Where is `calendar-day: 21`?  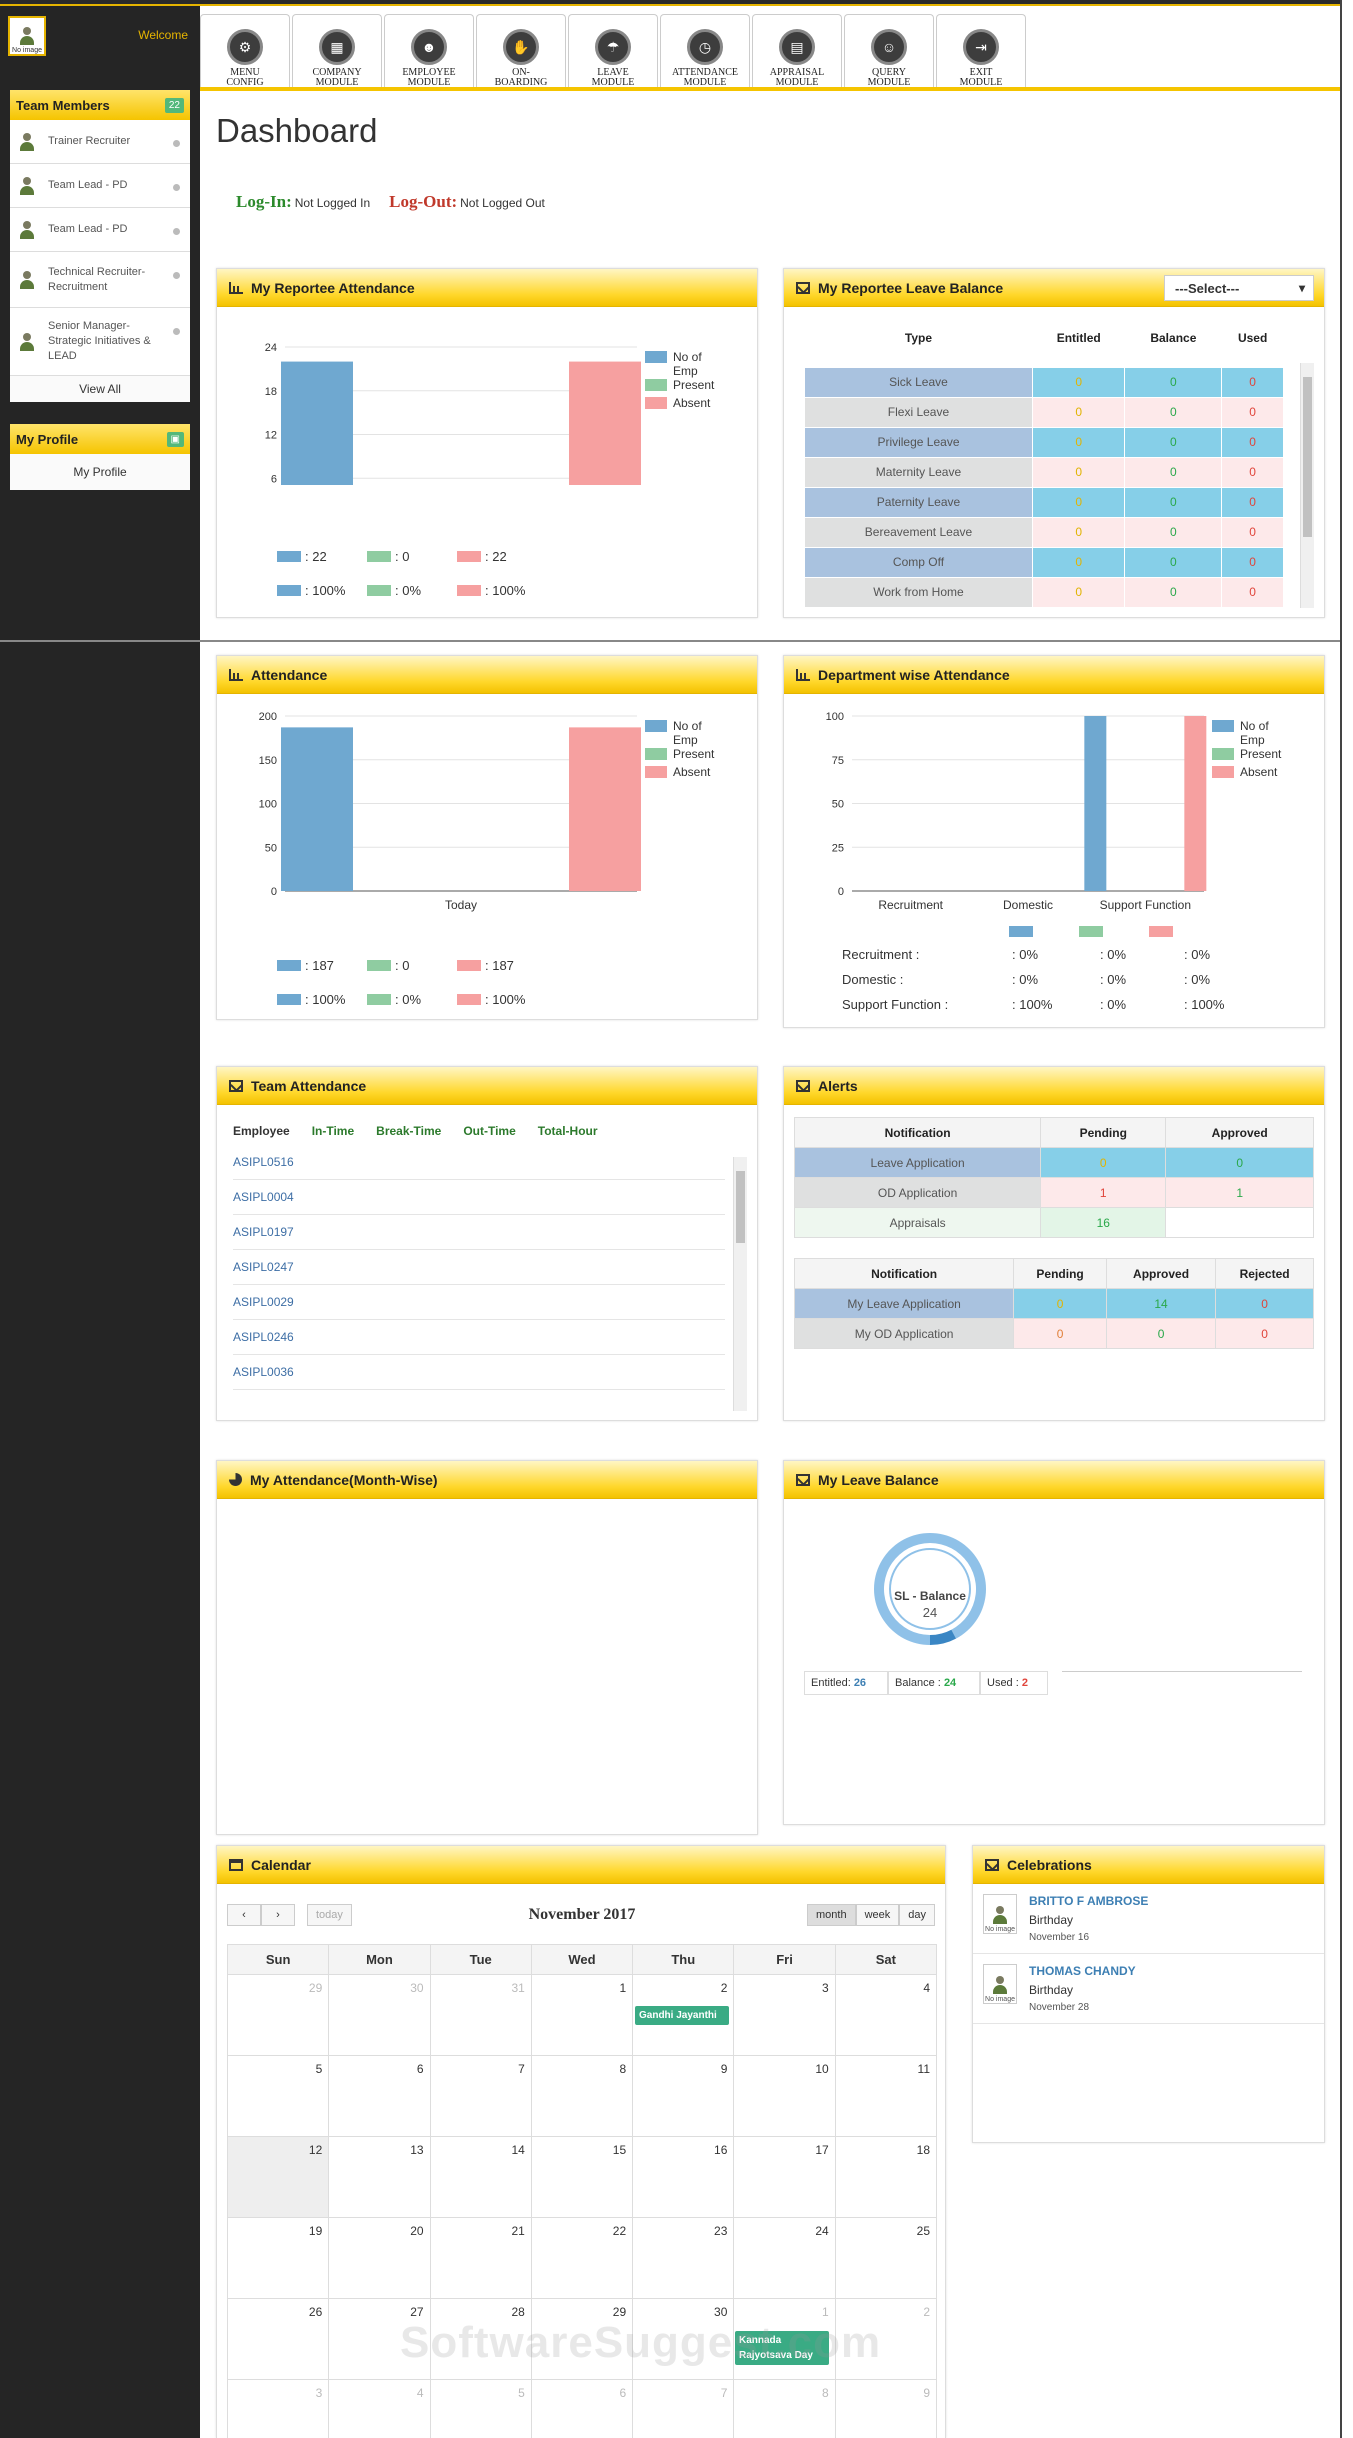 calendar-day: 21 is located at coordinates (480, 2258).